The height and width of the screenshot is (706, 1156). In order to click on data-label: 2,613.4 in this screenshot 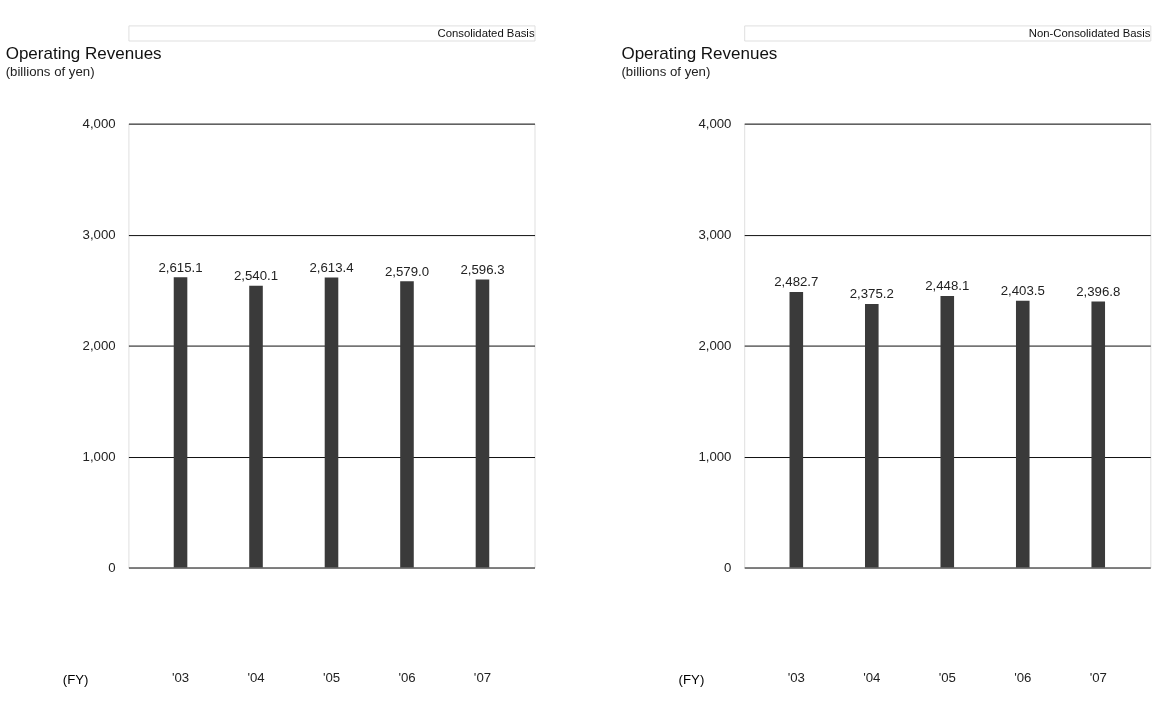, I will do `click(331, 267)`.